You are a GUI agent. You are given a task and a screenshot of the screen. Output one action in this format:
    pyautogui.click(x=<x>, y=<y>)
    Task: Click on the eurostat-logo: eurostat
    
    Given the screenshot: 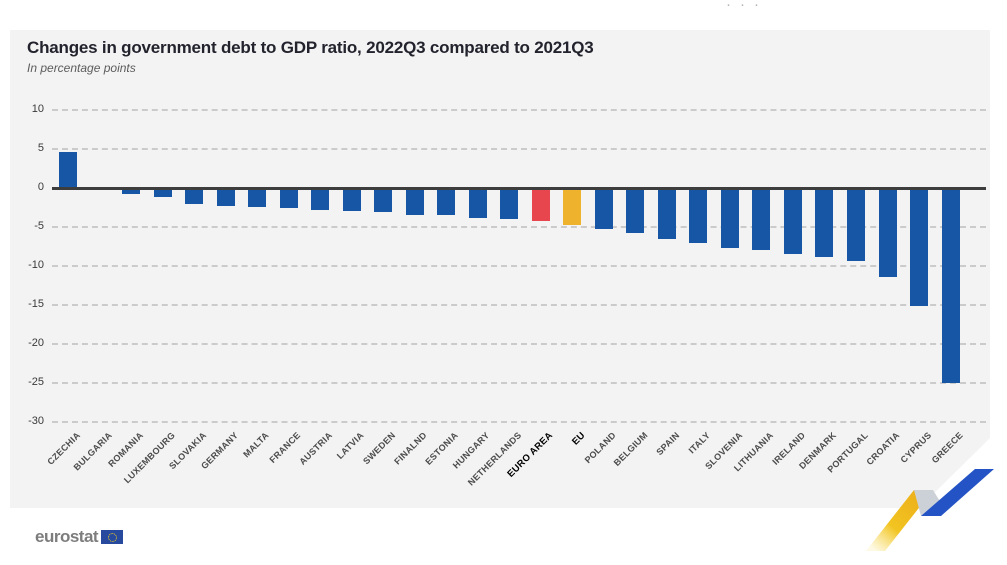 What is the action you would take?
    pyautogui.click(x=79, y=537)
    